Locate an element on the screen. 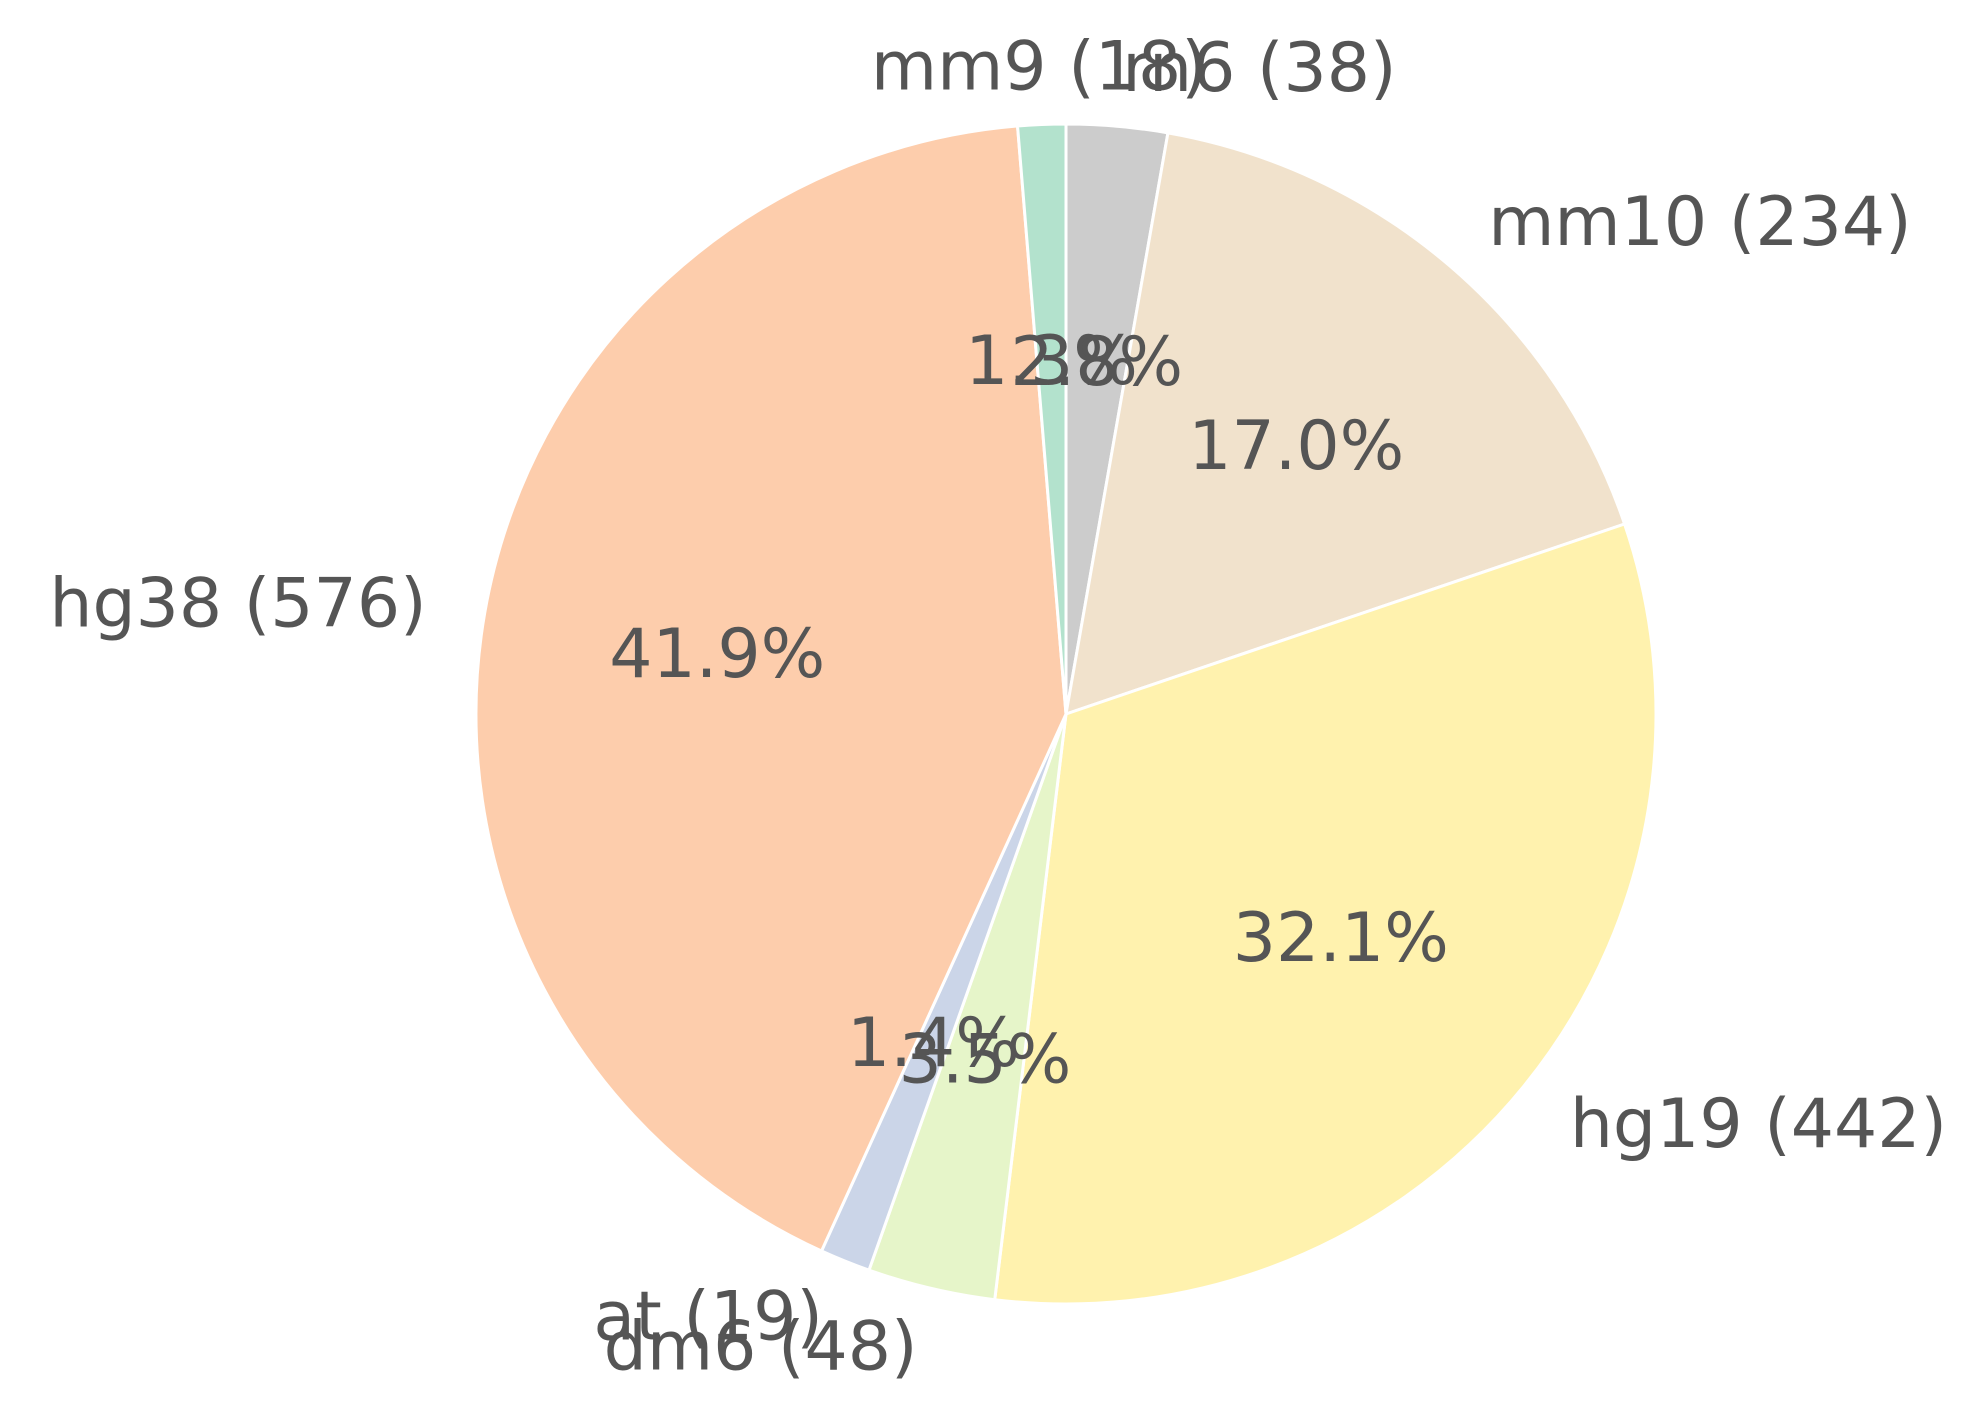  pie-slice-mm10 is located at coordinates (1345, 424).